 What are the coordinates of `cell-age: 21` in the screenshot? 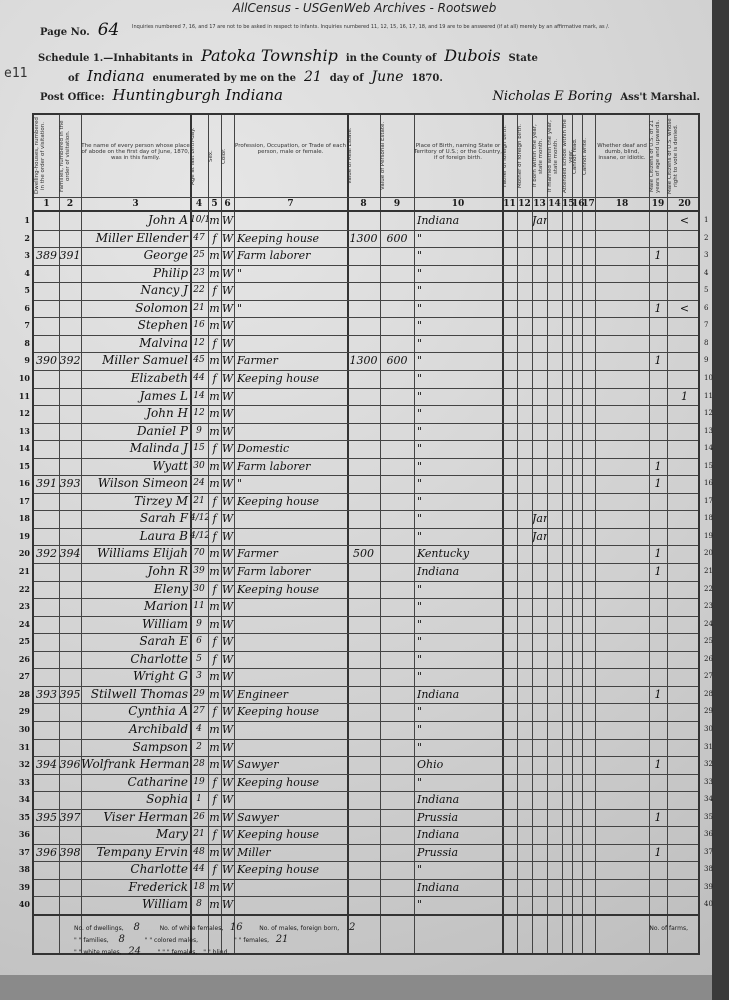 It's located at (199, 500).